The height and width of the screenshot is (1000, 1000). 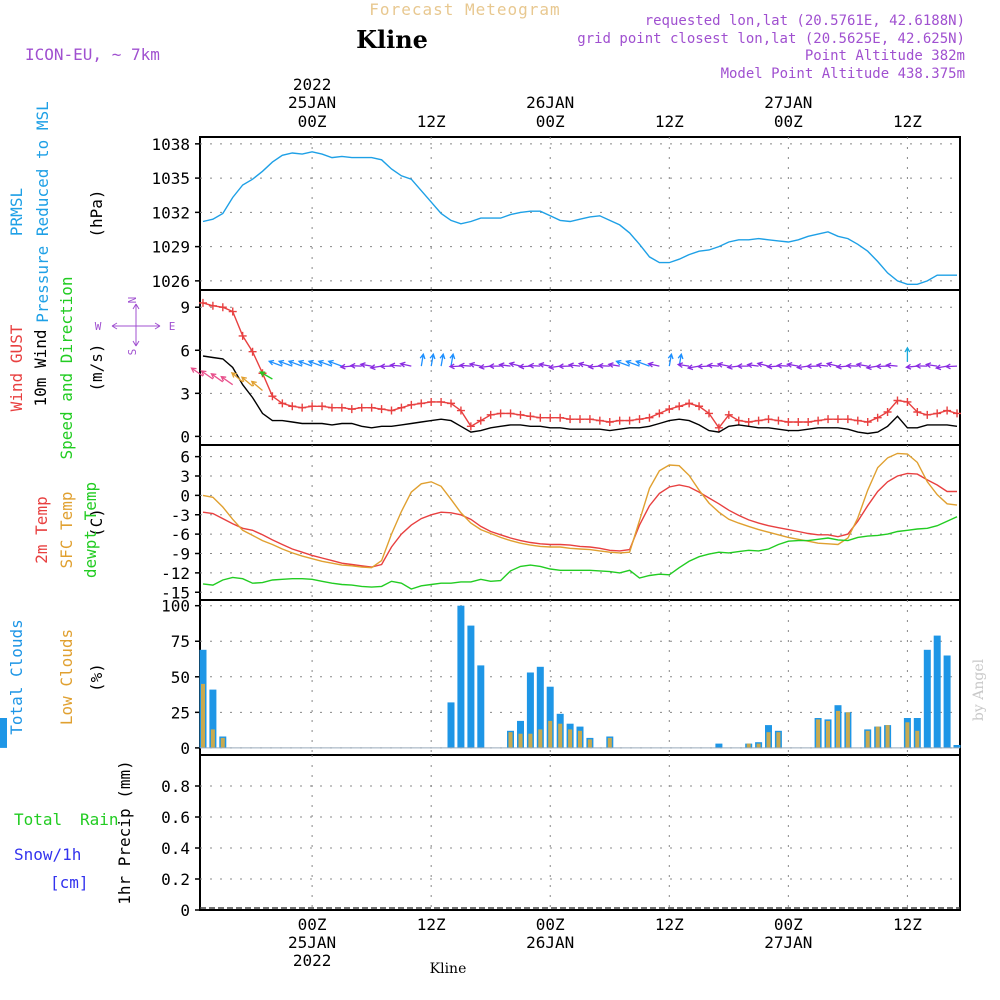 What do you see at coordinates (40, 367) in the screenshot?
I see `label-10m-wind: 10m Wind` at bounding box center [40, 367].